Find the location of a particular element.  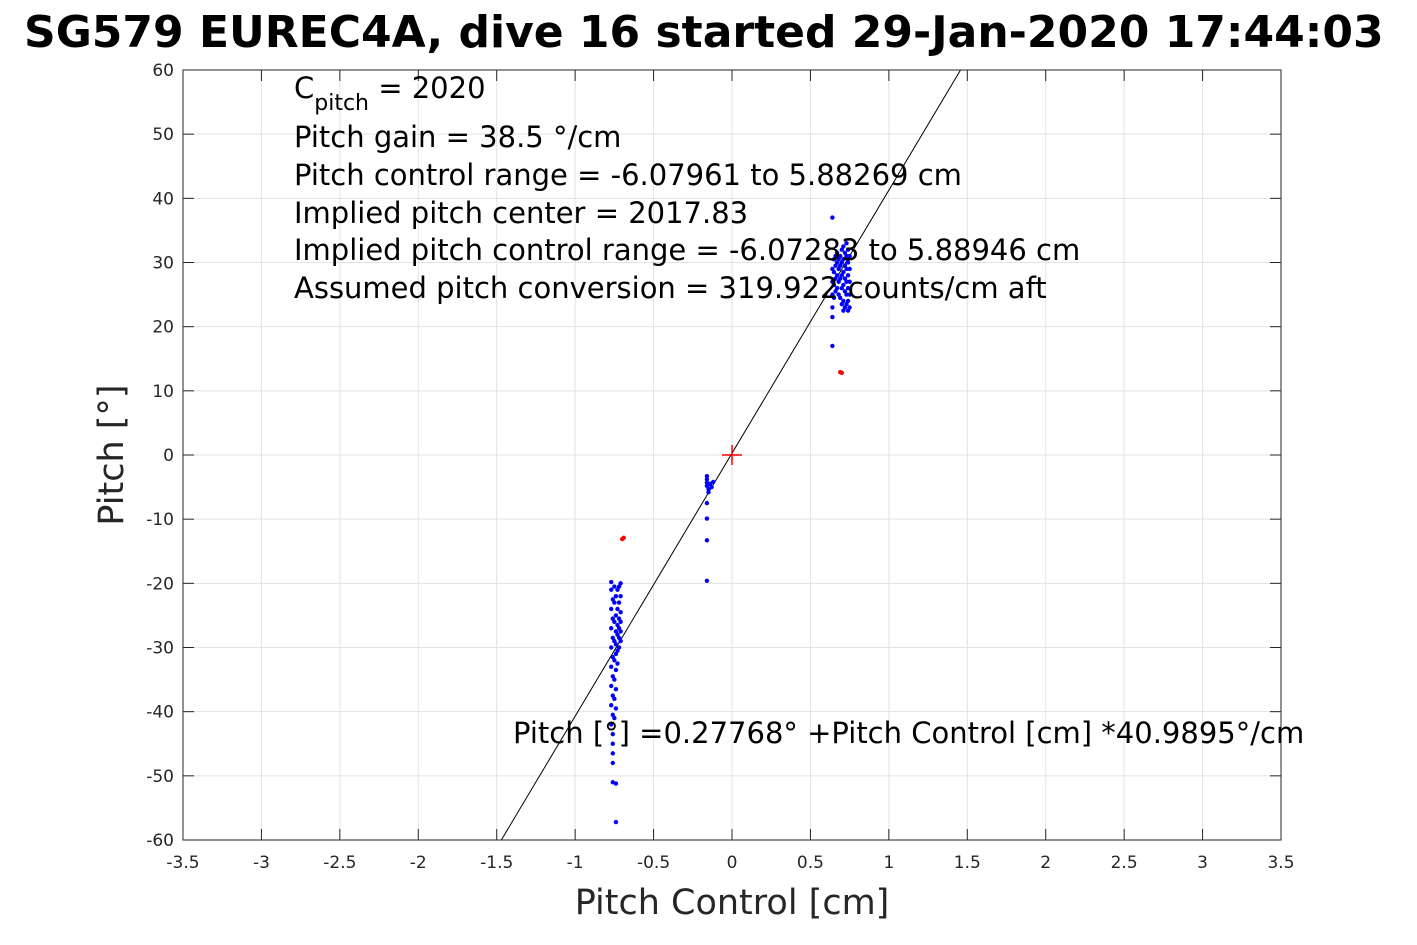

annotation-c-pitch-value: = 2020 is located at coordinates (427, 88).